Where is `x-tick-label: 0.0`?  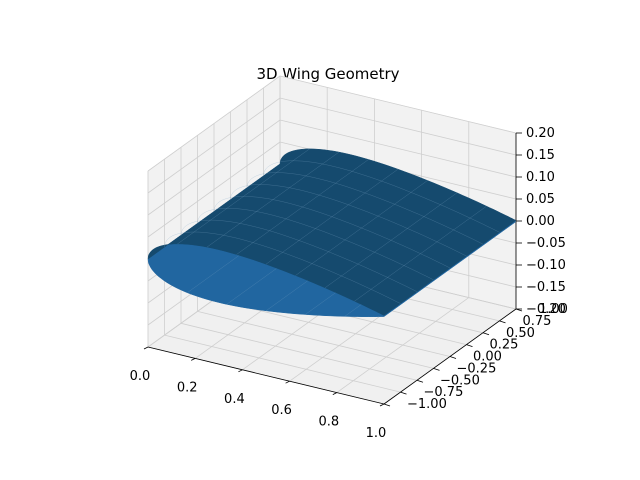
x-tick-label: 0.0 is located at coordinates (140, 376).